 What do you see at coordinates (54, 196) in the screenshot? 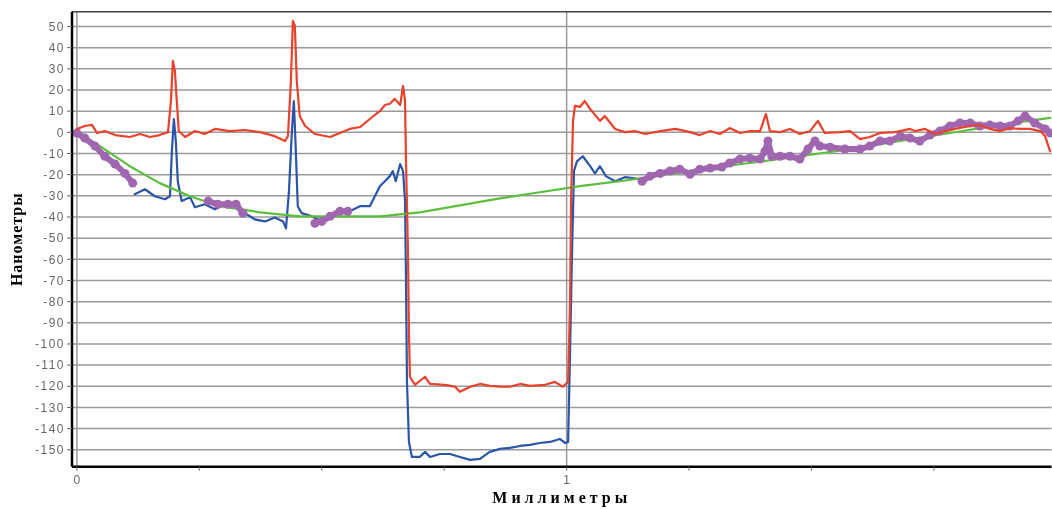
I see `y-tick-label: -30` at bounding box center [54, 196].